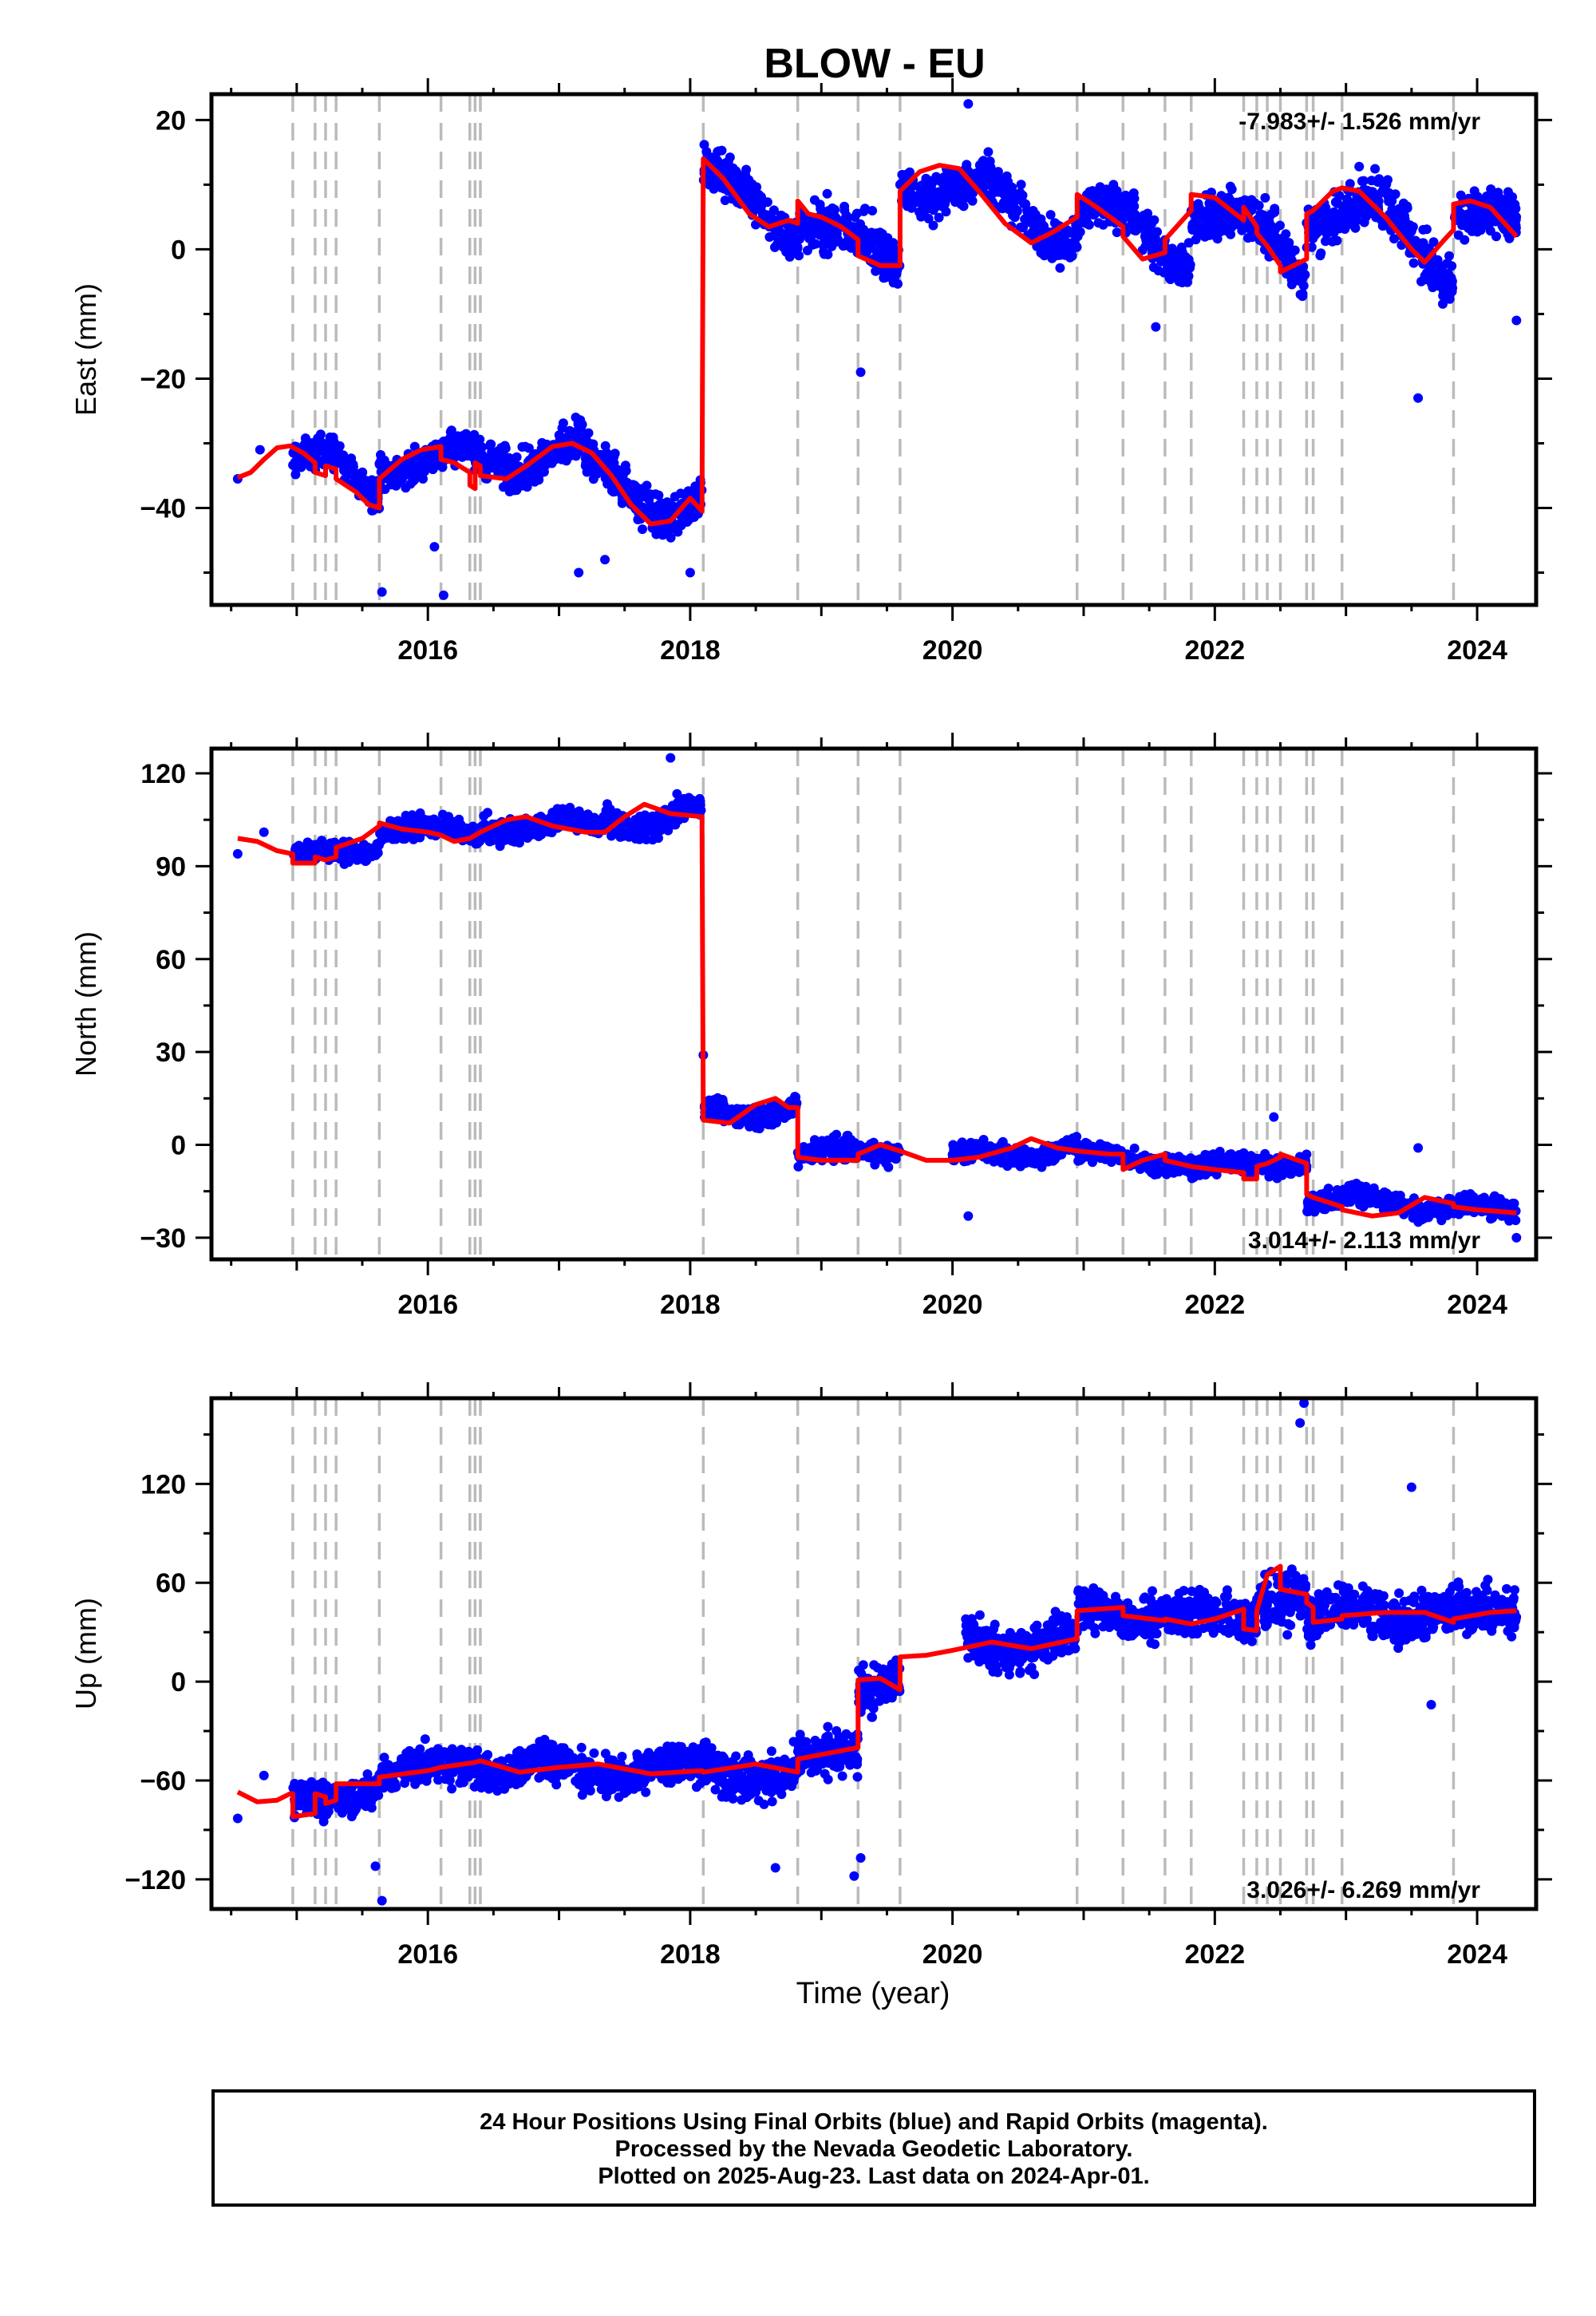 Image resolution: width=1596 pixels, height=2316 pixels. I want to click on y-tick-label: 0, so click(178, 250).